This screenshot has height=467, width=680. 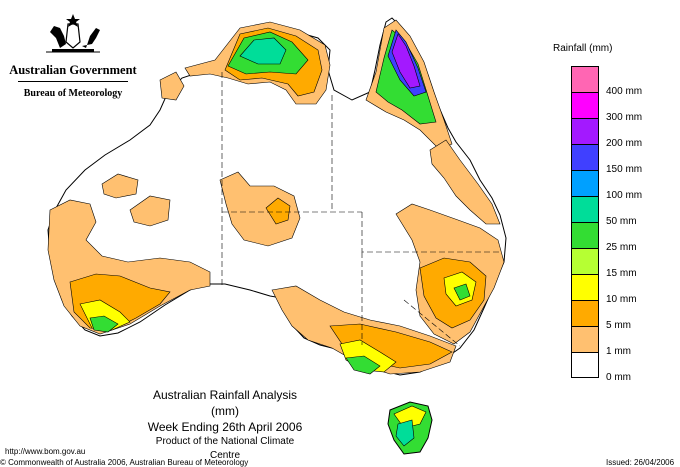 What do you see at coordinates (583, 48) in the screenshot?
I see `legend-title: Rainfall (mm)` at bounding box center [583, 48].